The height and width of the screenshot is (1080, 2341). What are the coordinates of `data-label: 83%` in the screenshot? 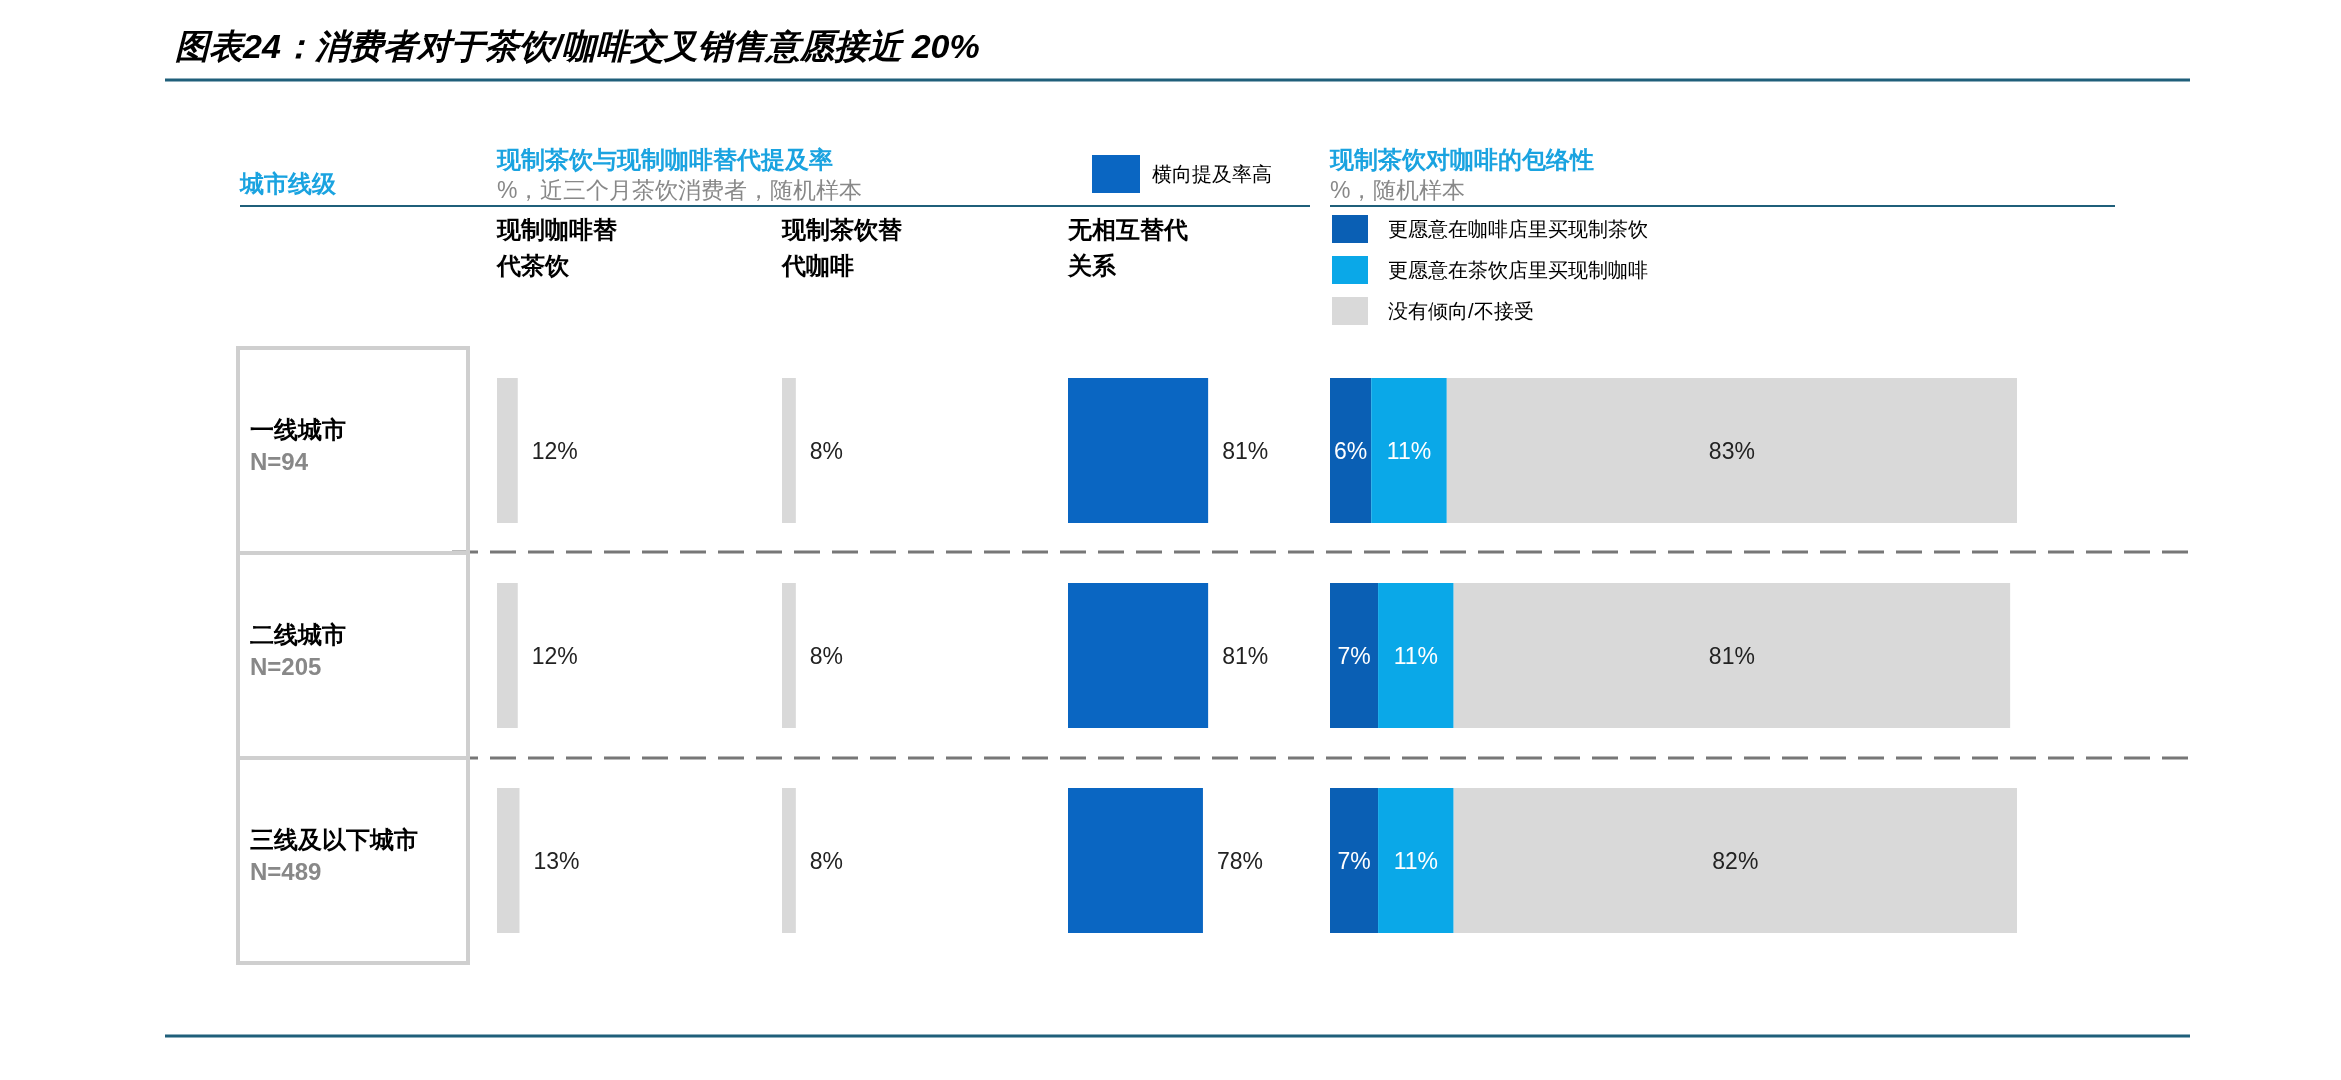 It's located at (1731, 450).